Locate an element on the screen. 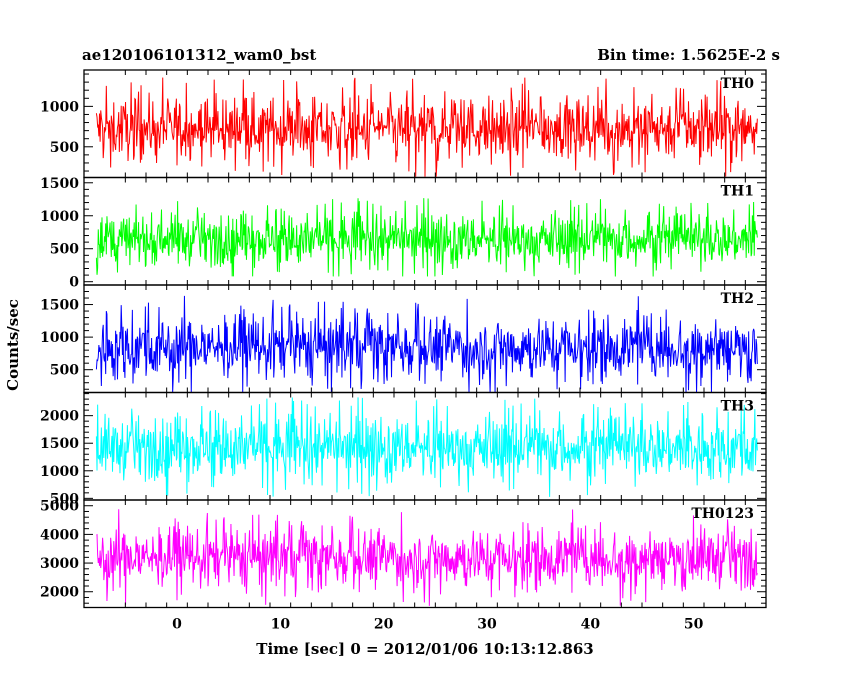  y-tick-label: 5000 is located at coordinates (59, 507).